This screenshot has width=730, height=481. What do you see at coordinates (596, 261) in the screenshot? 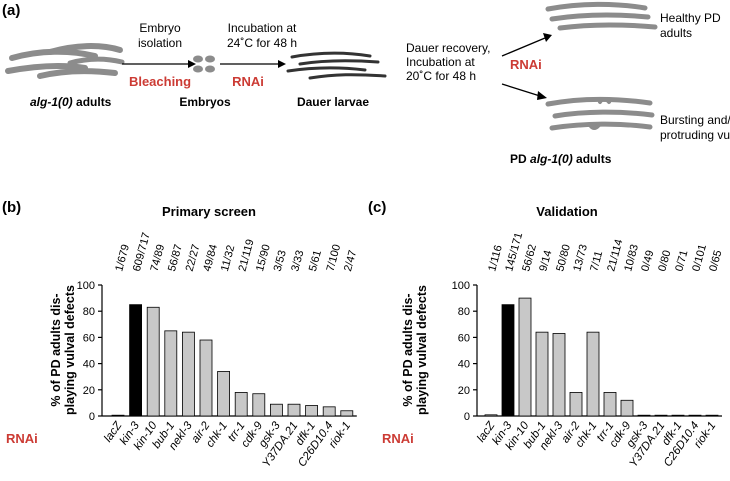
I see `count-label: 7/11` at bounding box center [596, 261].